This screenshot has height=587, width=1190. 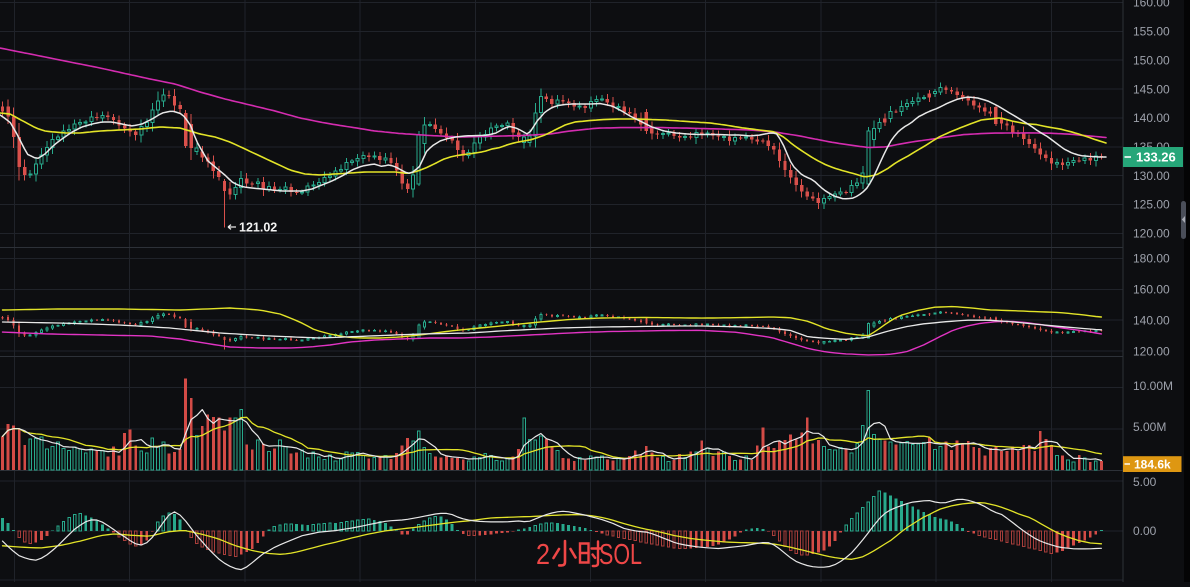 I want to click on svg-text: 10.00M, so click(x=1153, y=386).